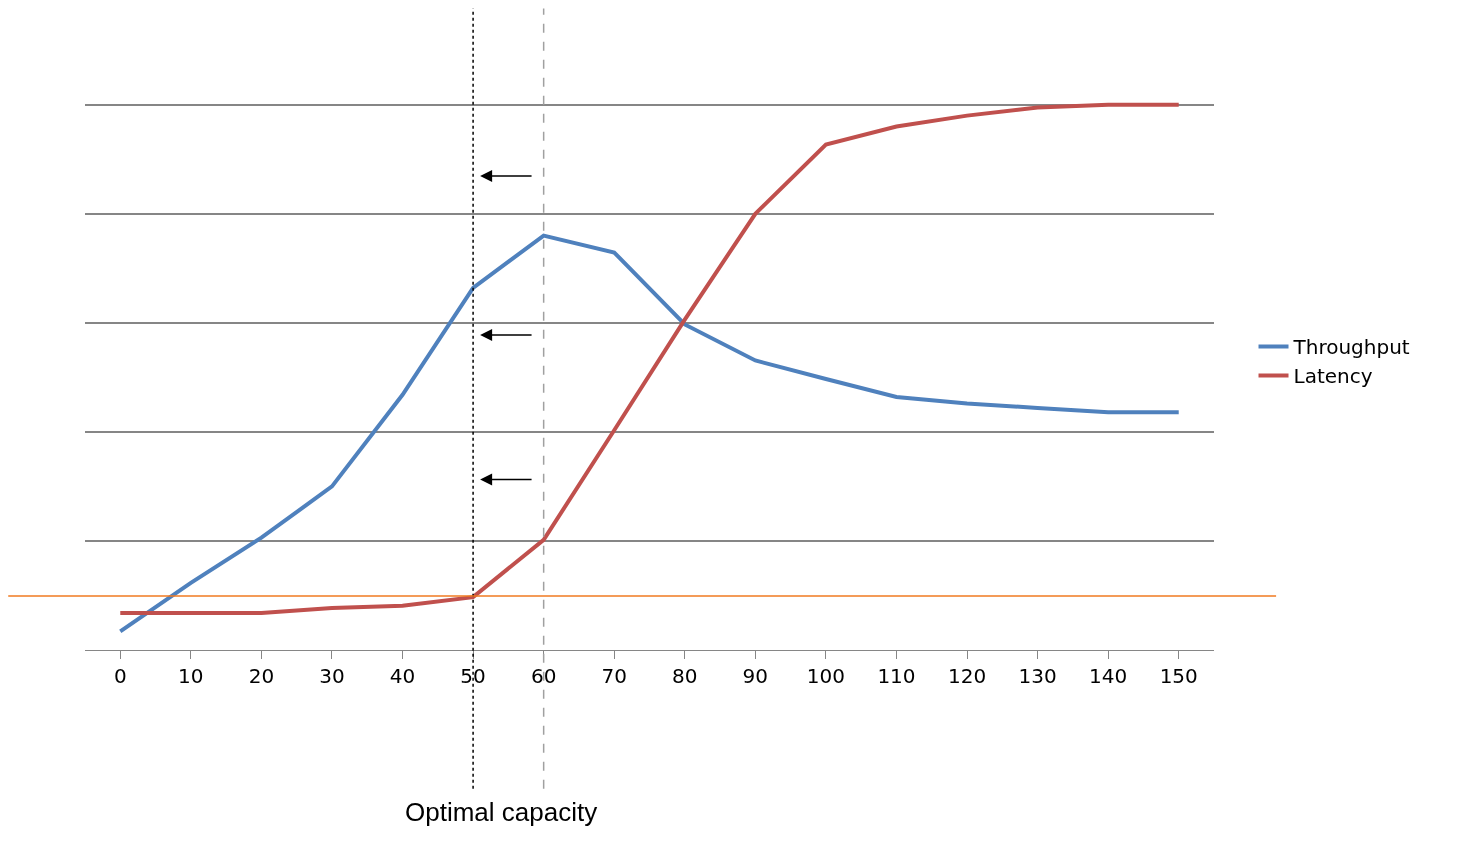  I want to click on legend-label: Latency, so click(1333, 376).